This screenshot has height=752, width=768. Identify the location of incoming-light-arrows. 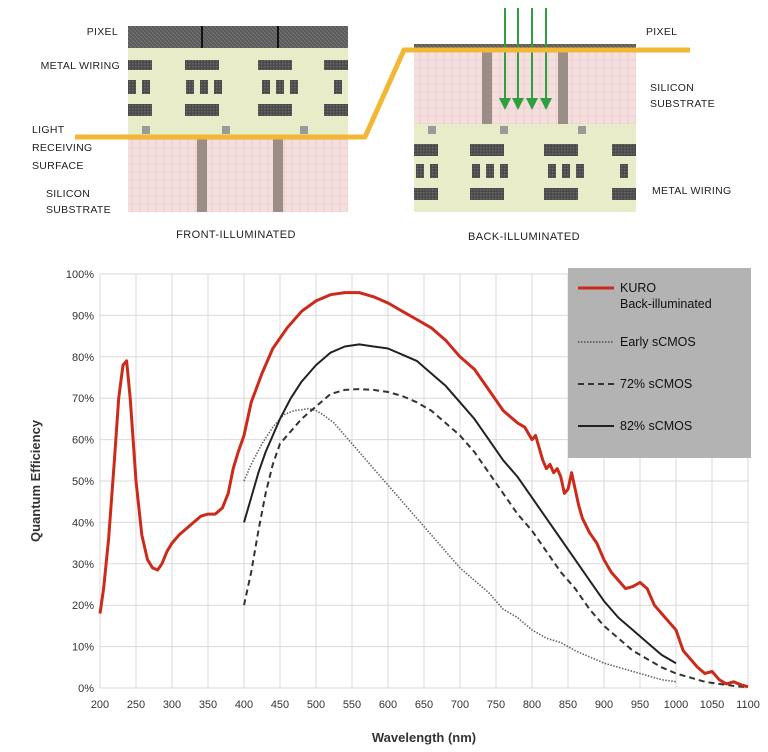
(525, 59).